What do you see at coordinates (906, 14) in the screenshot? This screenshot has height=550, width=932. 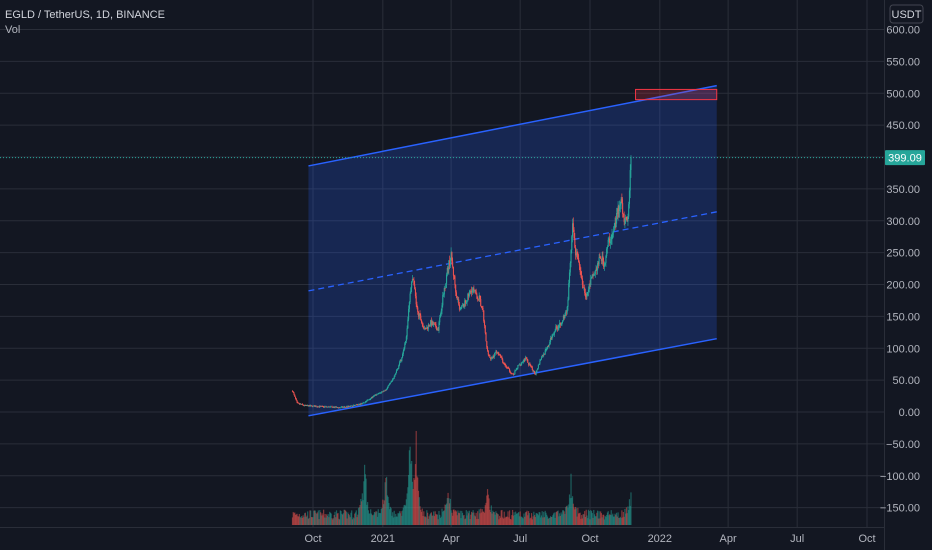 I see `currency-button: USDT` at bounding box center [906, 14].